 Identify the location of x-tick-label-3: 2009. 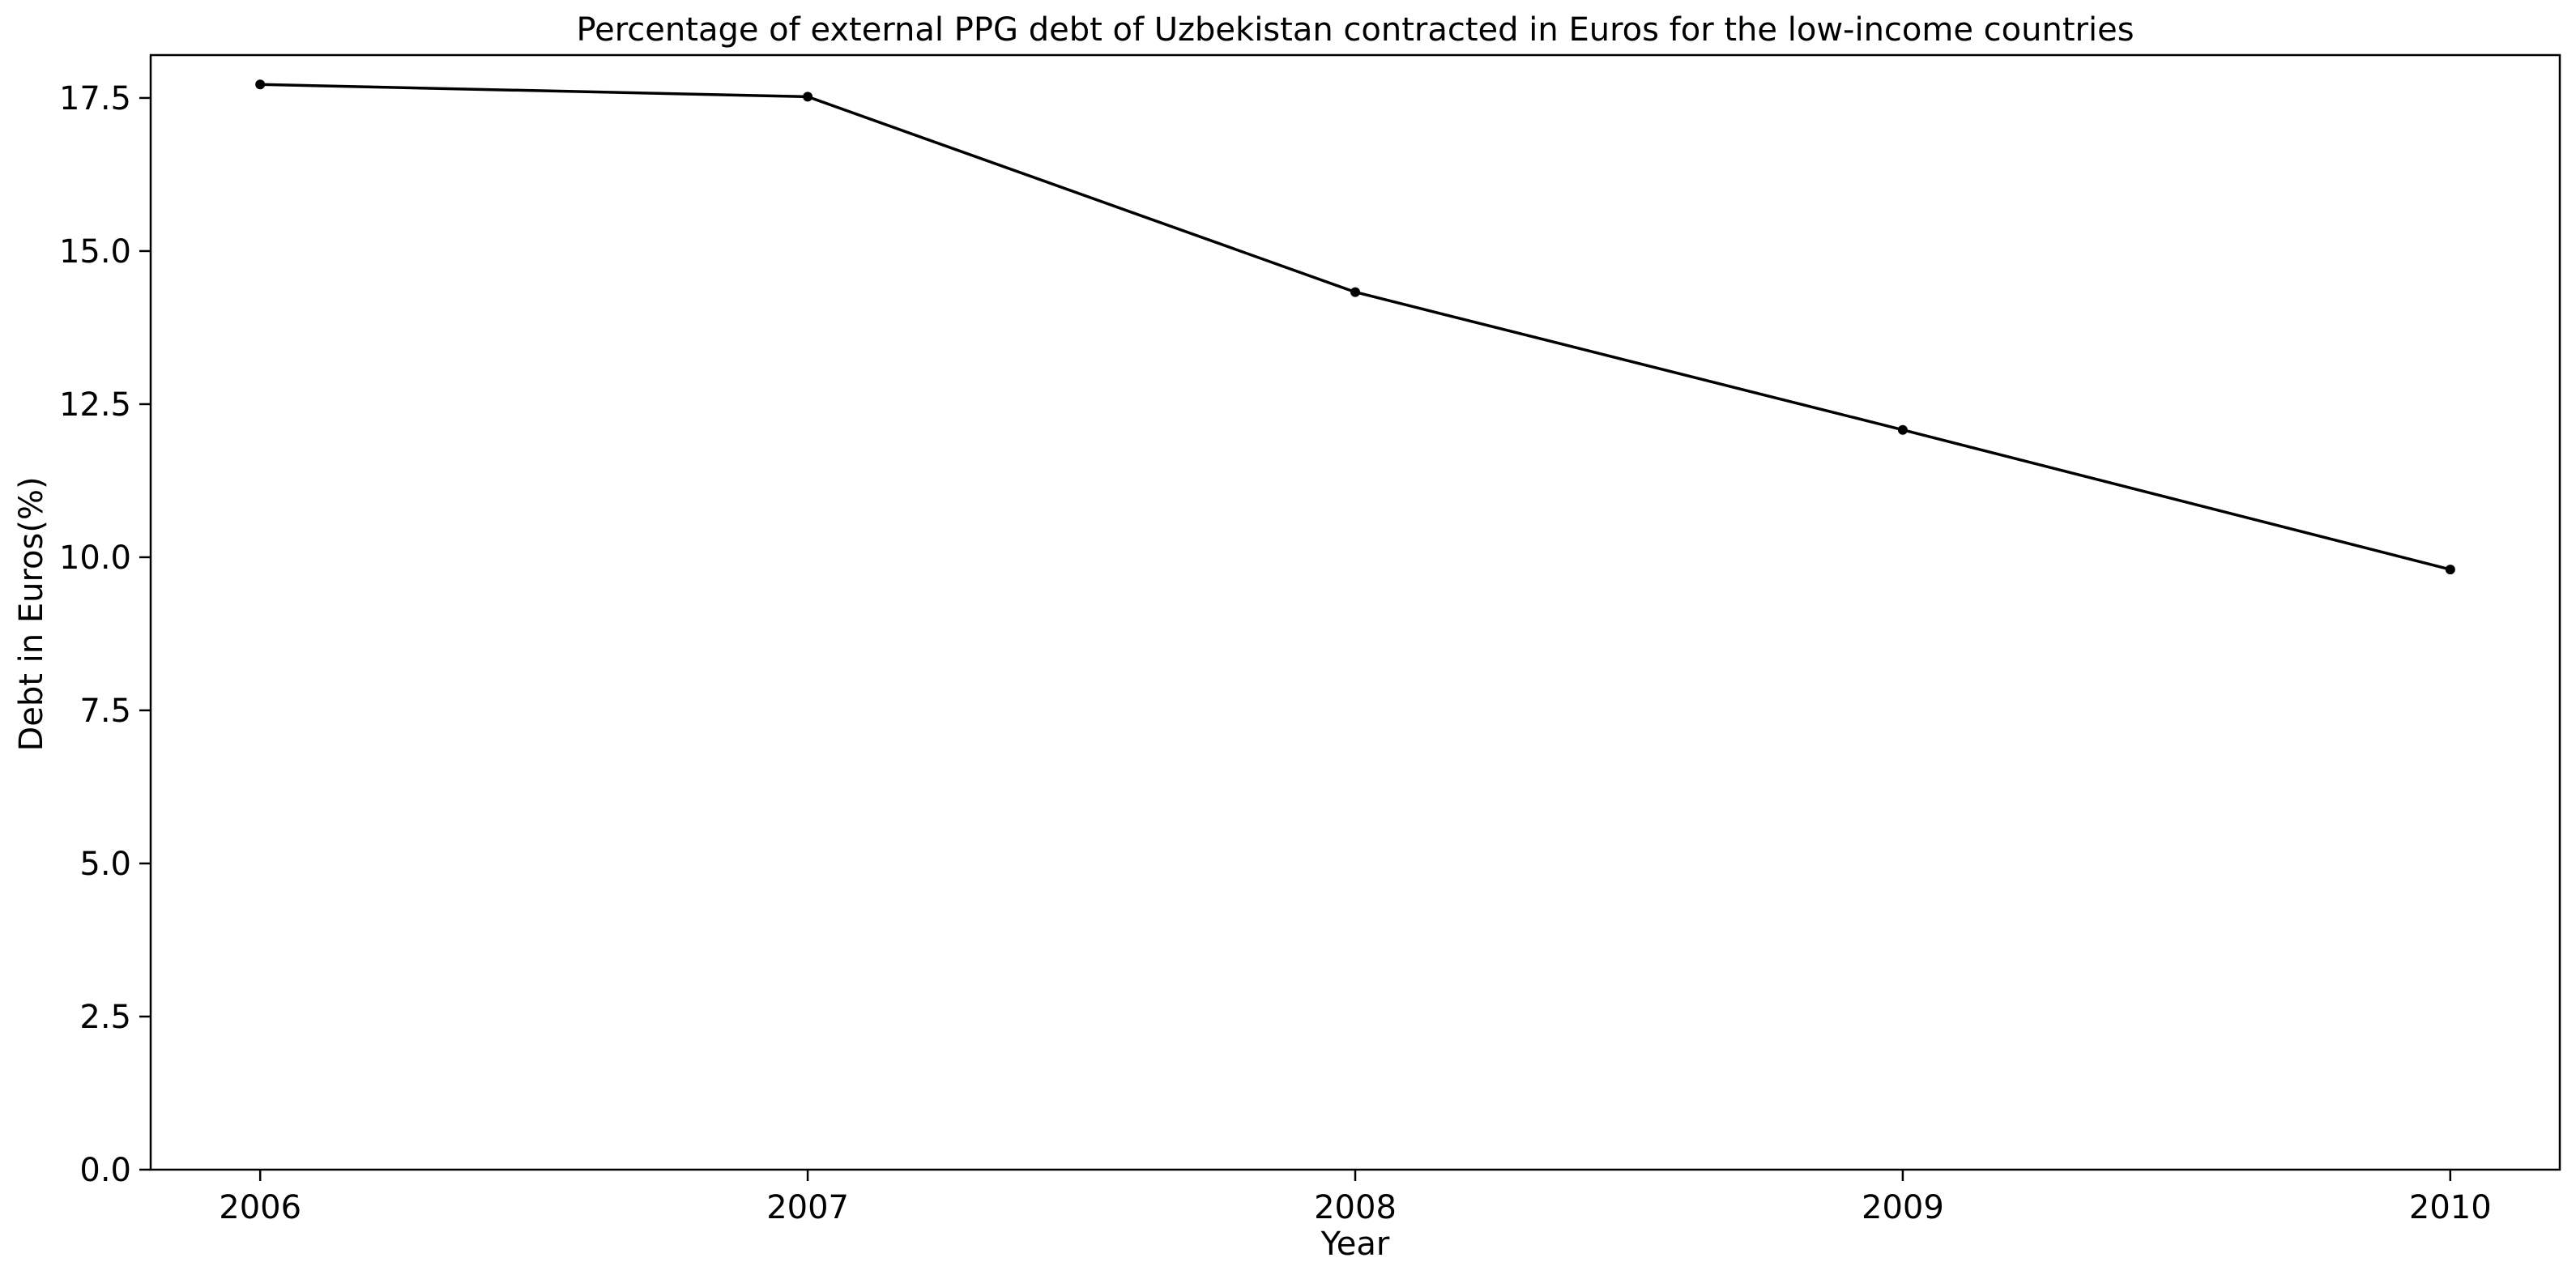
(1903, 1207).